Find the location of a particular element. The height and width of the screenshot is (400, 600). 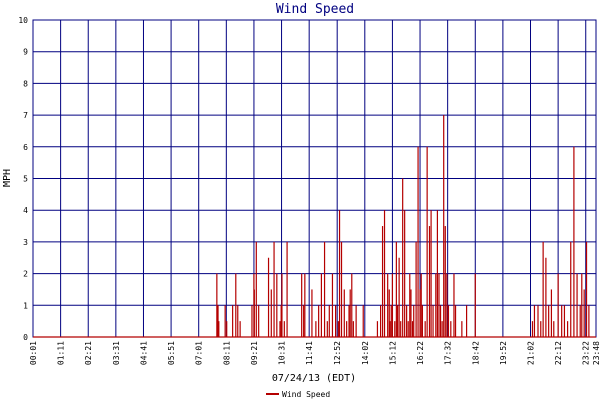

y-tick-label: 0 is located at coordinates (25, 337).